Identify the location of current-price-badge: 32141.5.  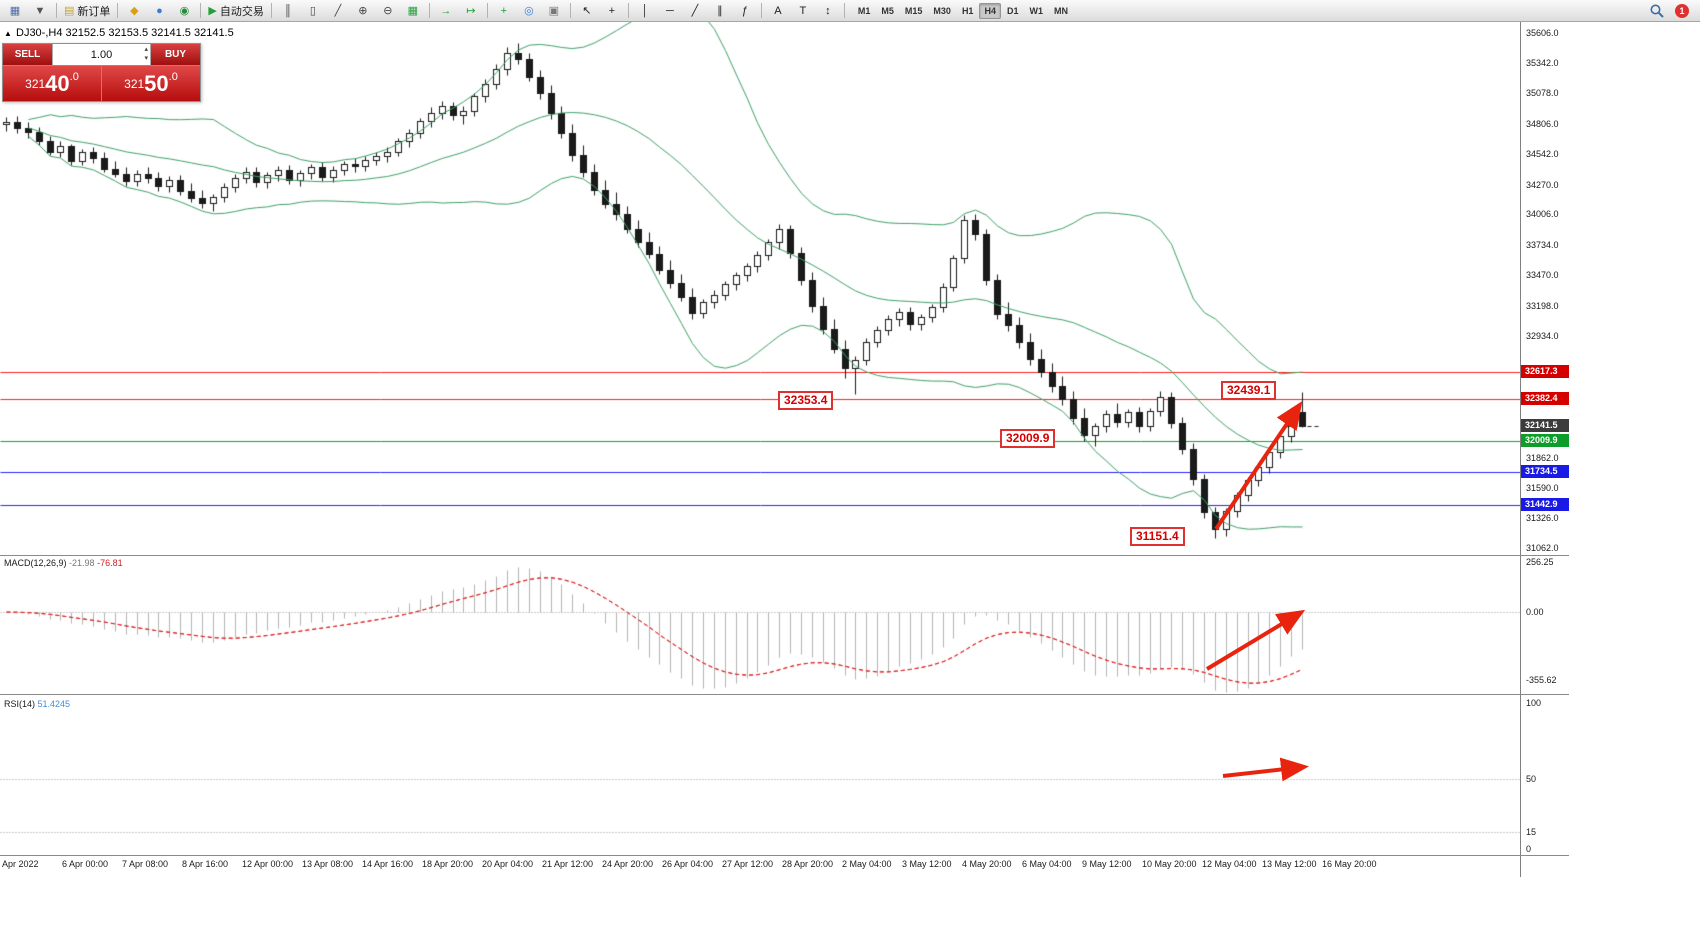
(1545, 425).